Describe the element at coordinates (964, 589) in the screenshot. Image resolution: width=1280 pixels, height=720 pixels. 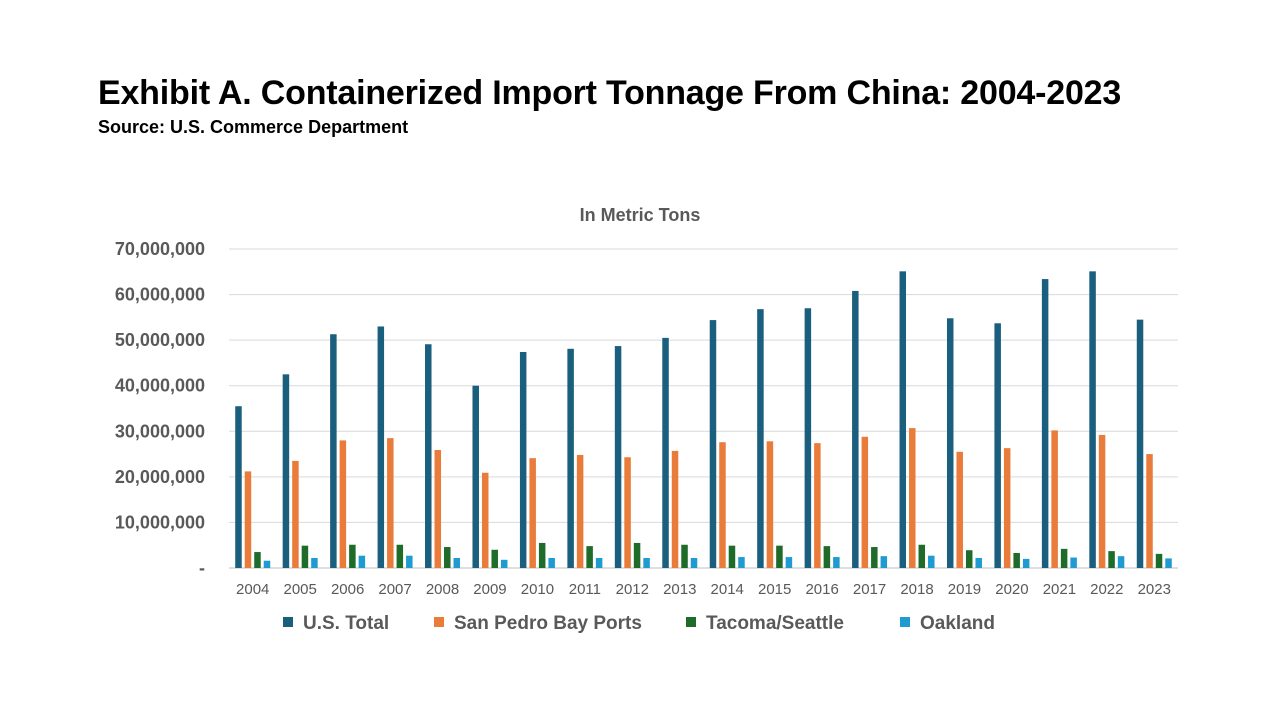
I see `x-tick-label: 2019` at that location.